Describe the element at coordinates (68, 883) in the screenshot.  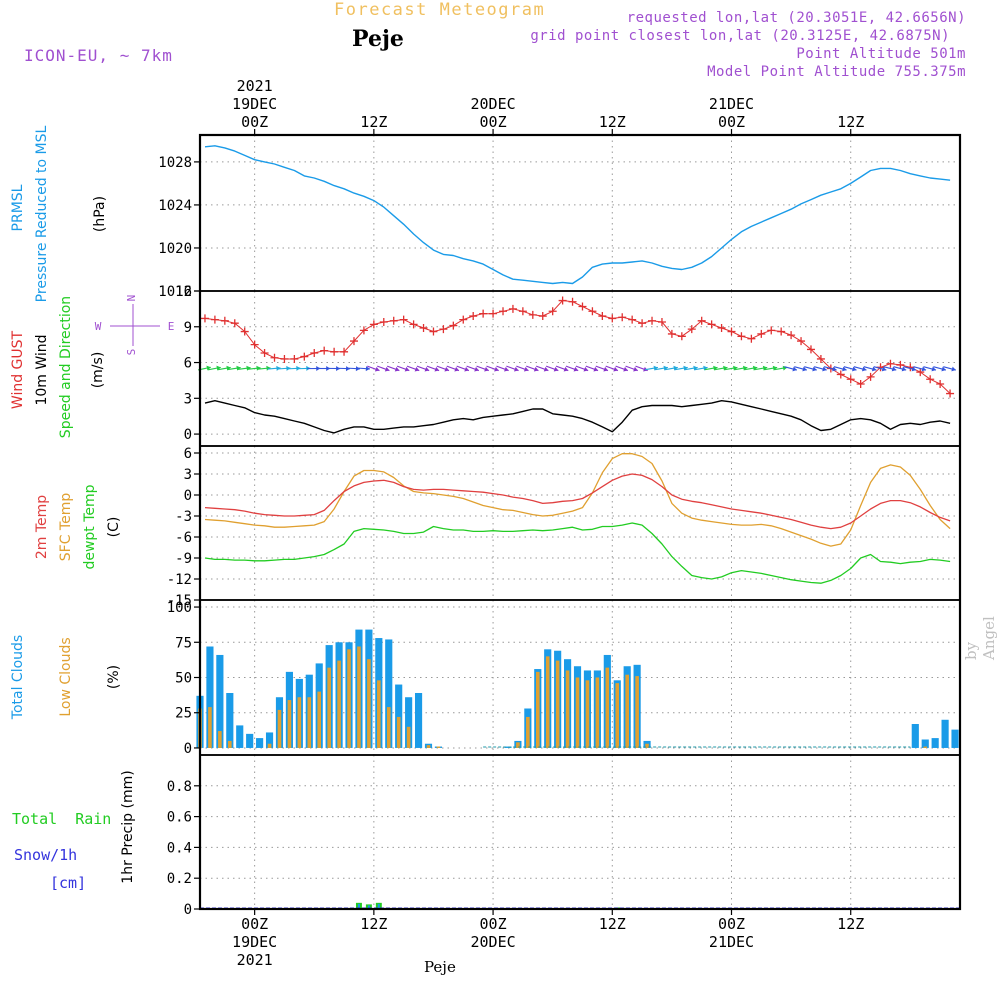
I see `precip-snow-unit-label: [cm]` at that location.